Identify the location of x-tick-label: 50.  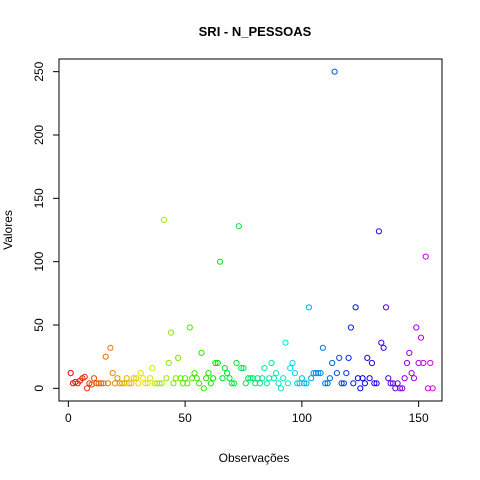
(185, 418).